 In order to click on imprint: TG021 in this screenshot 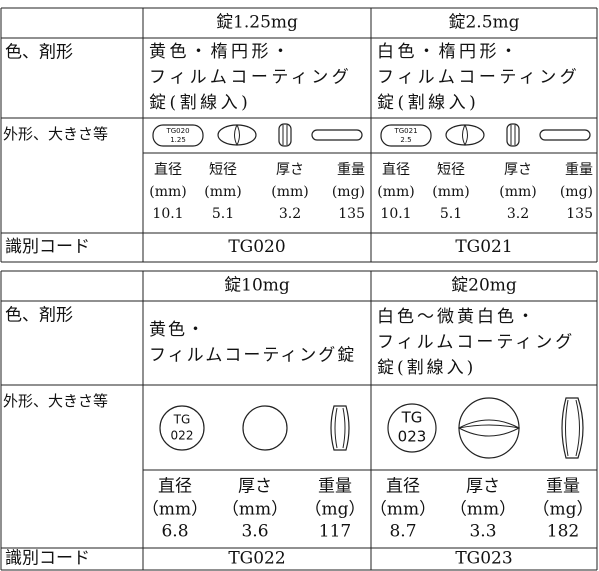, I will do `click(405, 131)`.